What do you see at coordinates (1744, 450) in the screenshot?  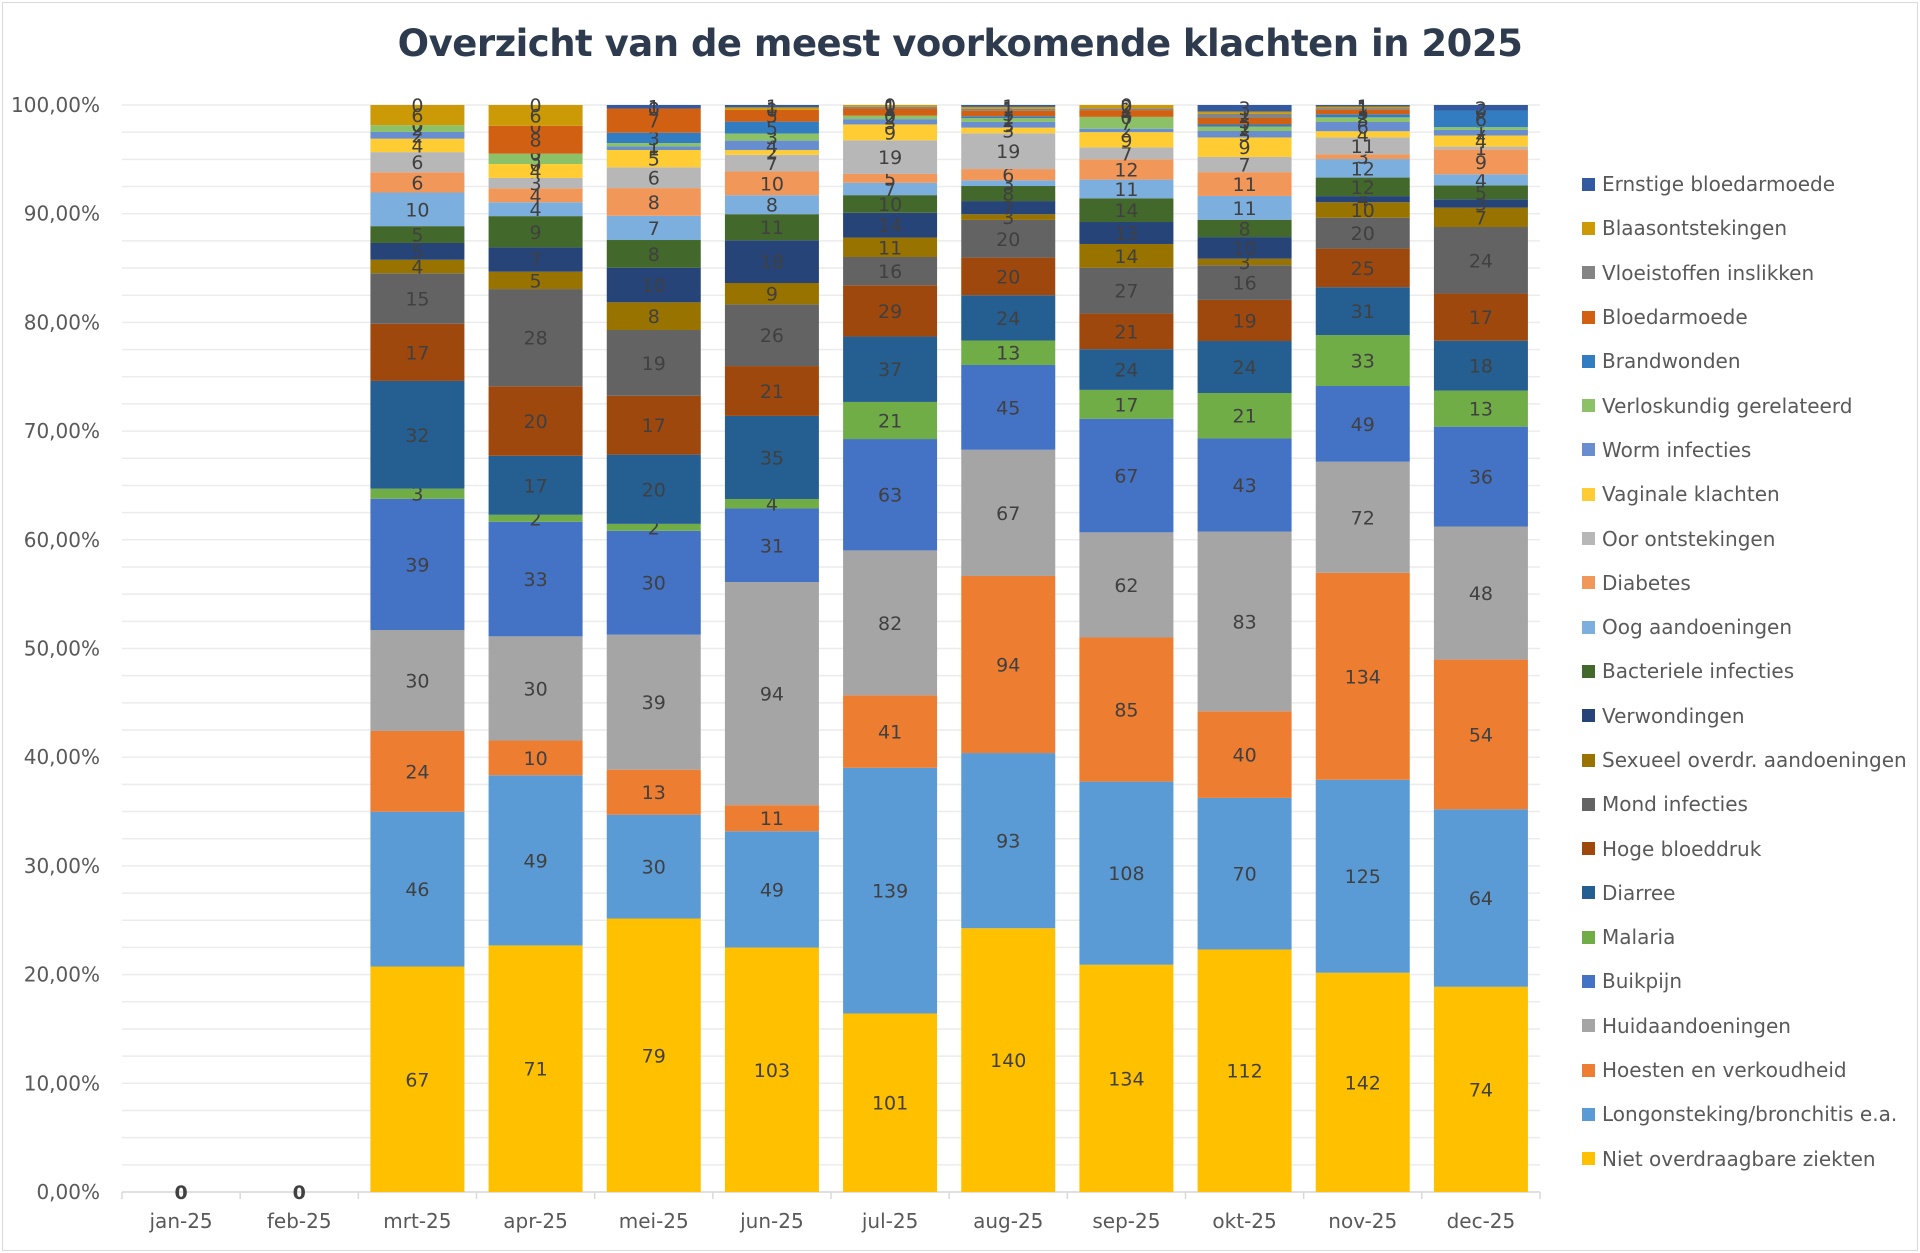 I see `legend-item: Worm infecties` at bounding box center [1744, 450].